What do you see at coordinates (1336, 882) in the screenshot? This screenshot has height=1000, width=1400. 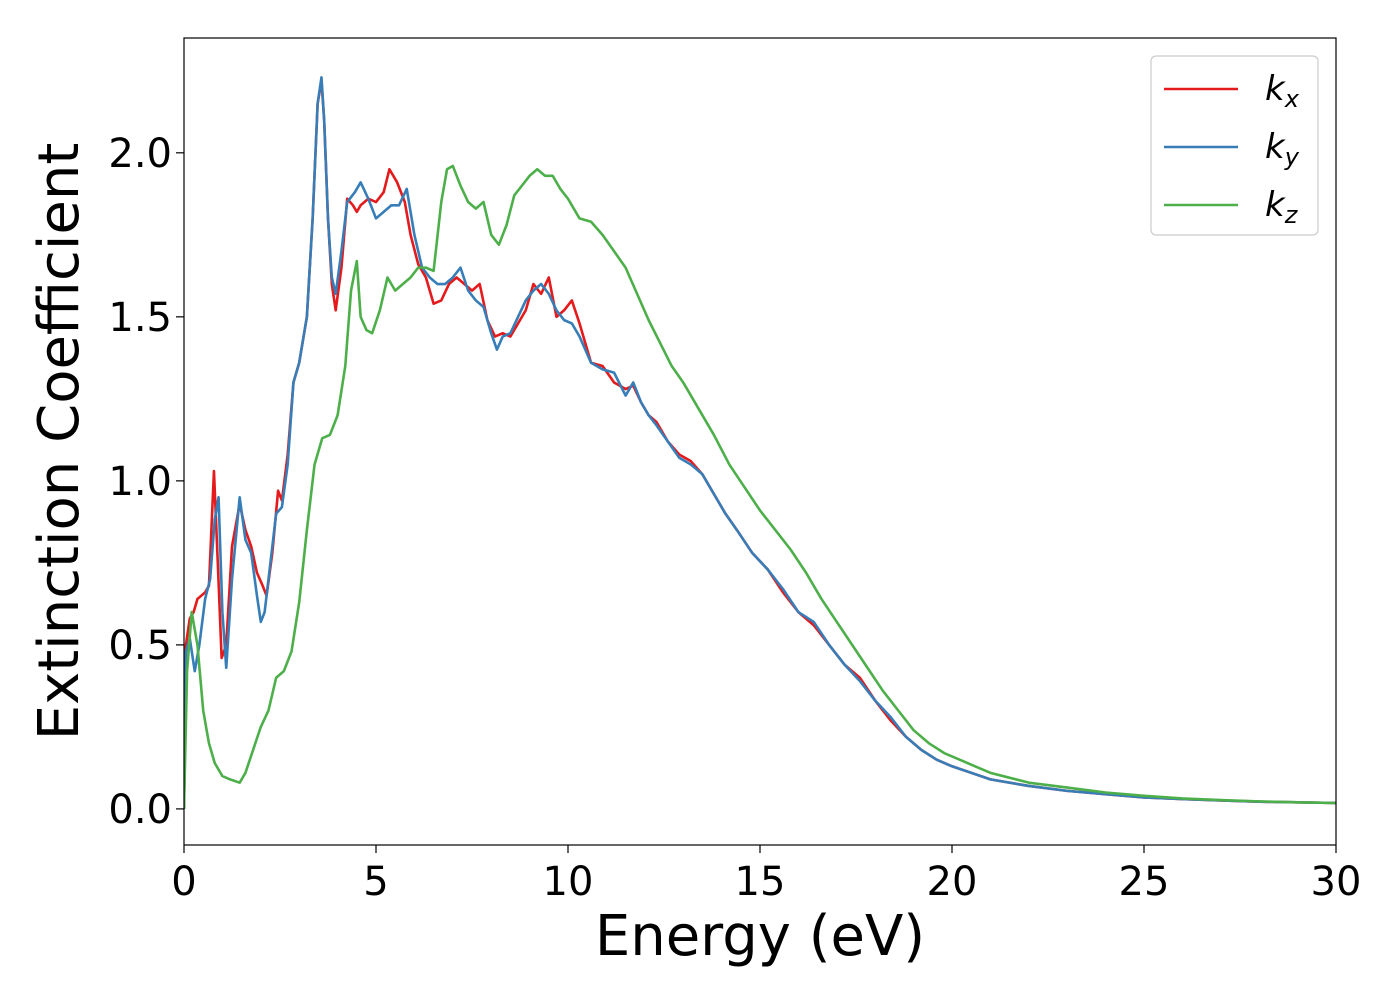 I see `x-tick-label: 30` at bounding box center [1336, 882].